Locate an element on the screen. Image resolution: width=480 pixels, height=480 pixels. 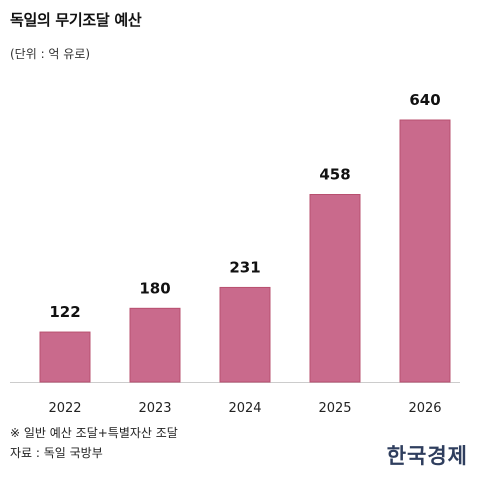
data-label-2024: 231 is located at coordinates (244, 267).